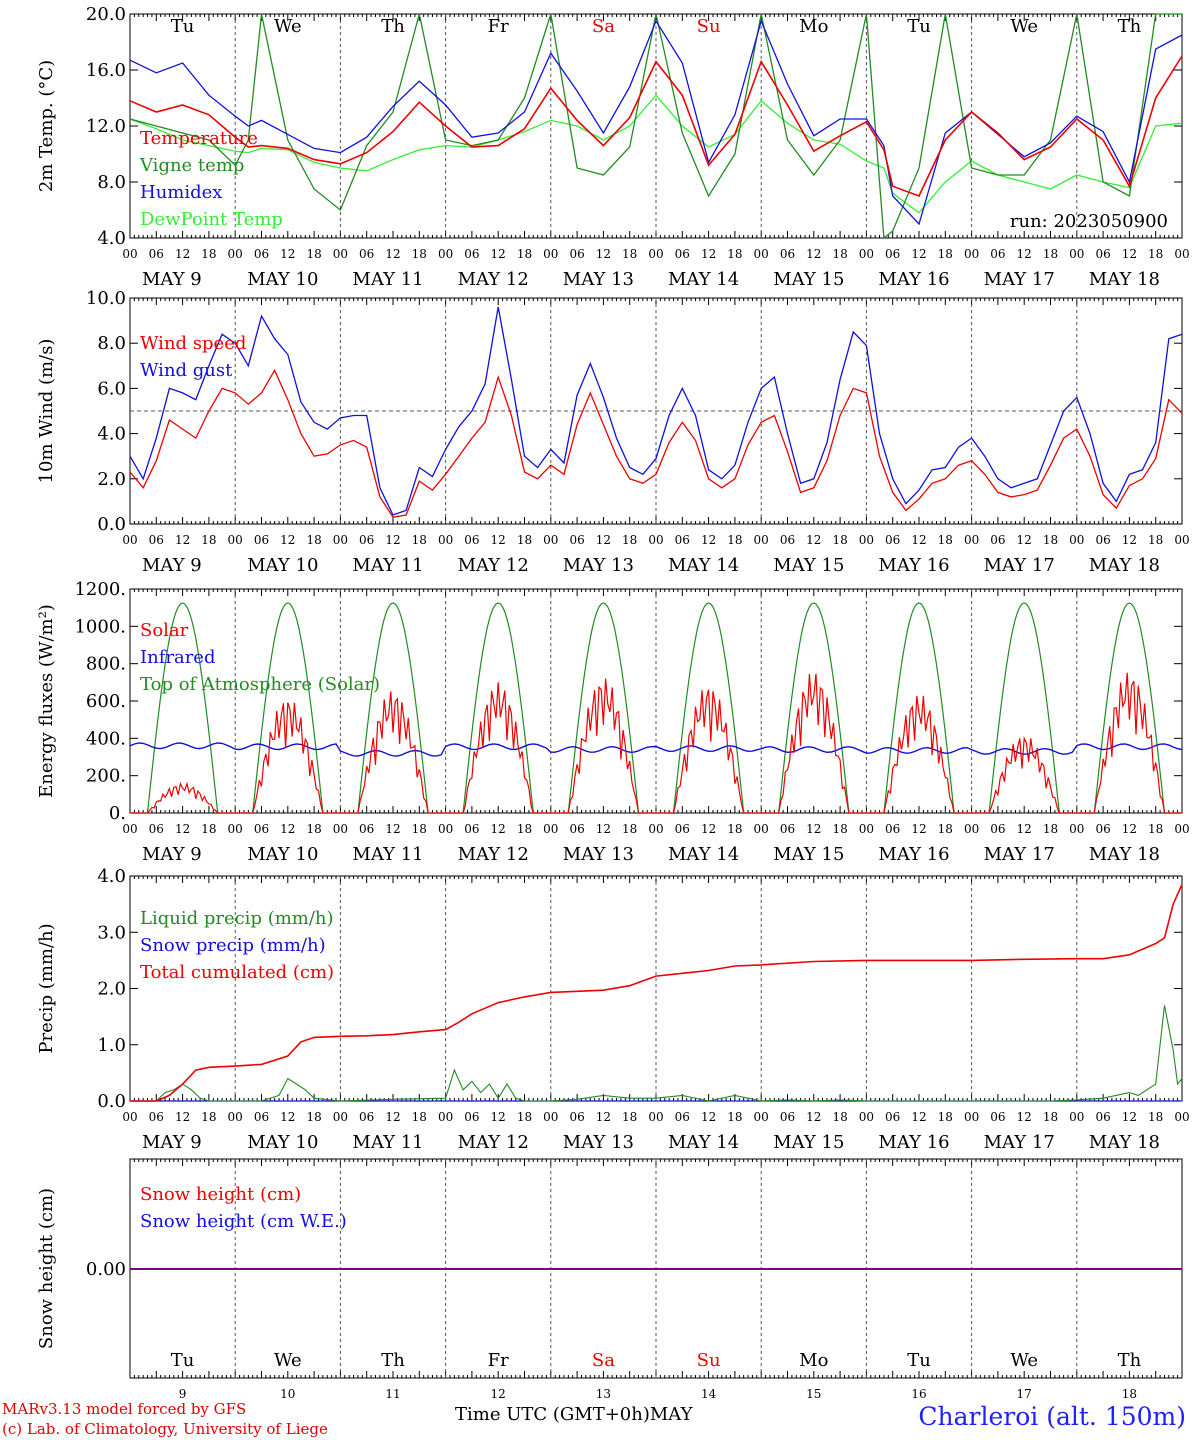 Image resolution: width=1194 pixels, height=1440 pixels. I want to click on y-axis-label-energy: Energy fluxes (W/m²), so click(46, 701).